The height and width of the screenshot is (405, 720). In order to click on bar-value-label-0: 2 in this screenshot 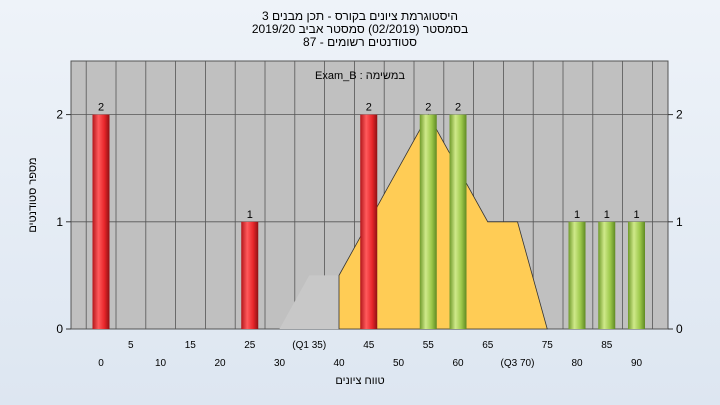, I will do `click(101, 108)`.